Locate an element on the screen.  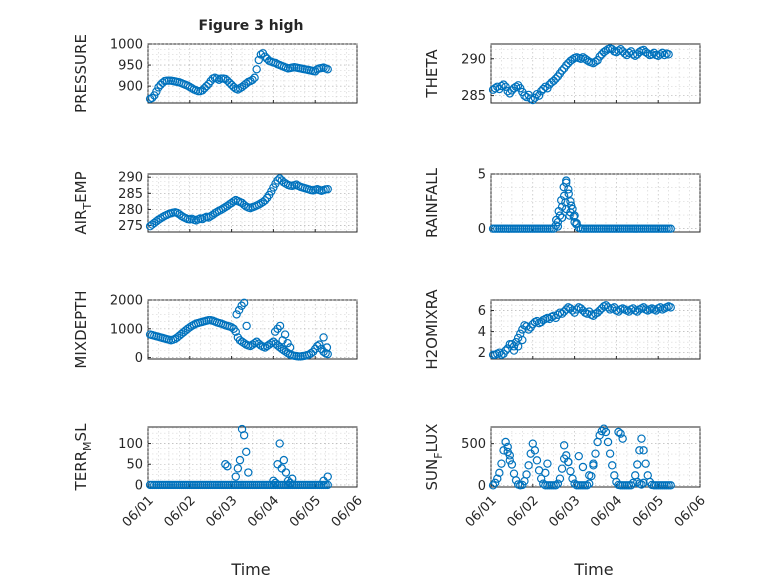
y-axis-label: TERRMSL is located at coordinates (83, 457).